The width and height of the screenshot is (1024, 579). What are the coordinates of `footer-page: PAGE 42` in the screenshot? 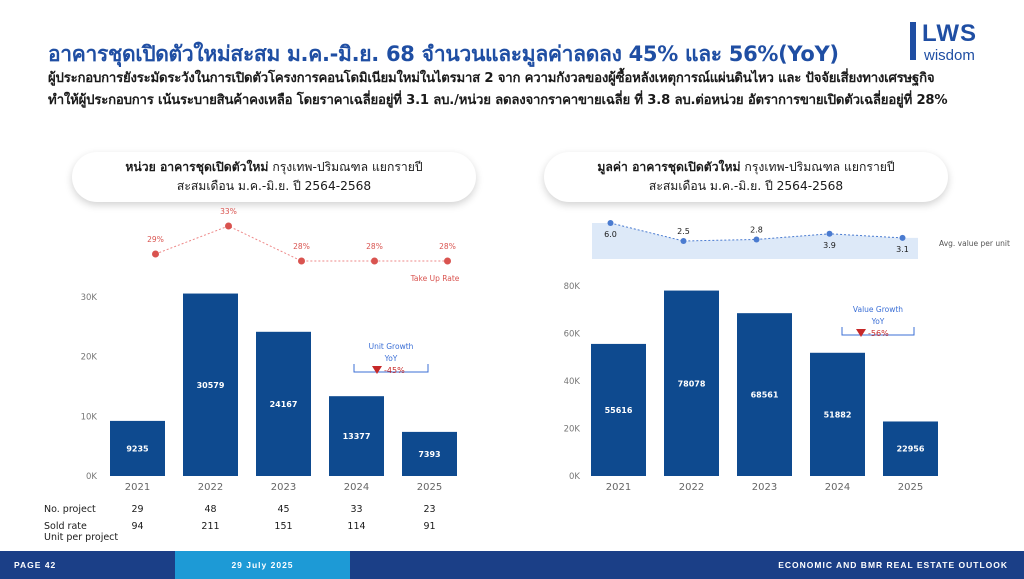 It's located at (87, 565).